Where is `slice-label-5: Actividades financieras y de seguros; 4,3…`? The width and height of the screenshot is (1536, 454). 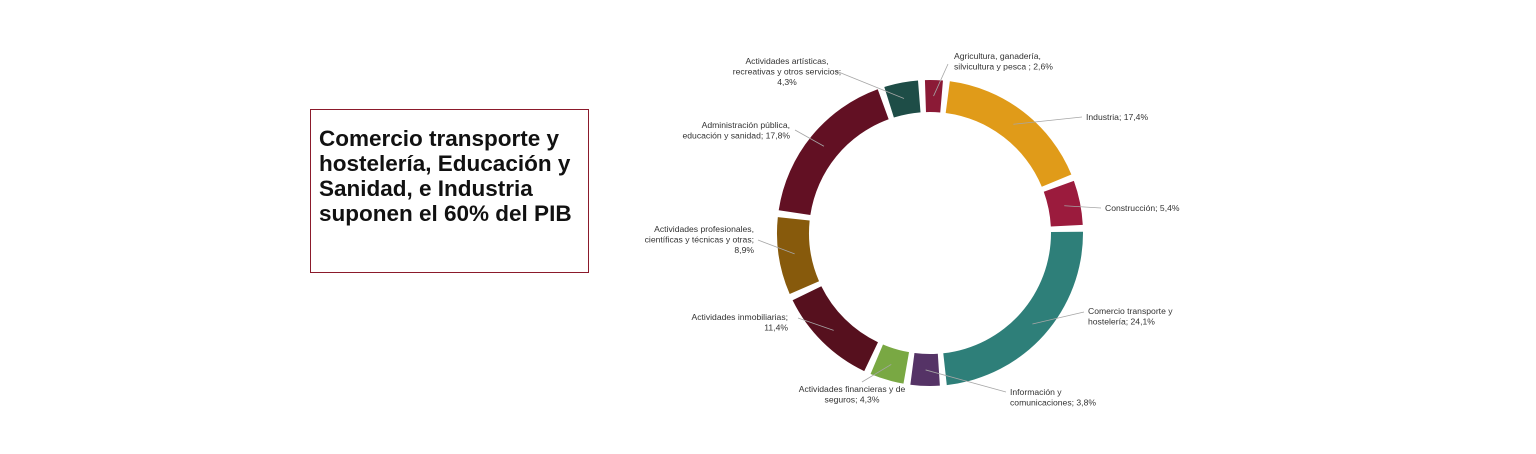 slice-label-5: Actividades financieras y de seguros; 4,3… is located at coordinates (852, 394).